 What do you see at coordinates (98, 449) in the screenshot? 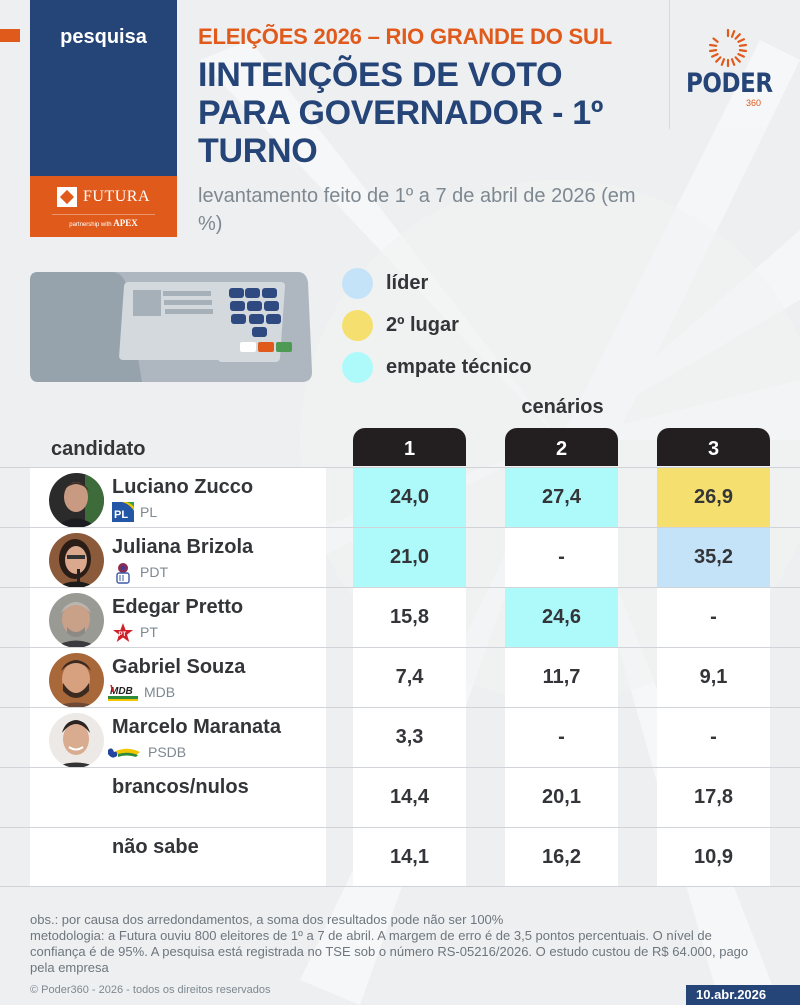
I see `candidate-column-header: candidato` at bounding box center [98, 449].